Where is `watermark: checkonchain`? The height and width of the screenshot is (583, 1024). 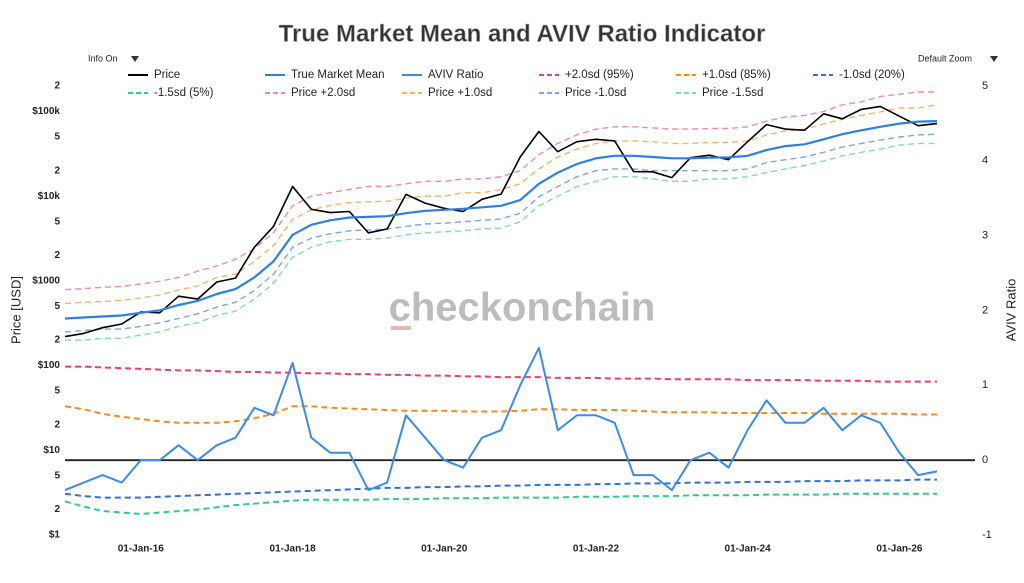 watermark: checkonchain is located at coordinates (522, 308).